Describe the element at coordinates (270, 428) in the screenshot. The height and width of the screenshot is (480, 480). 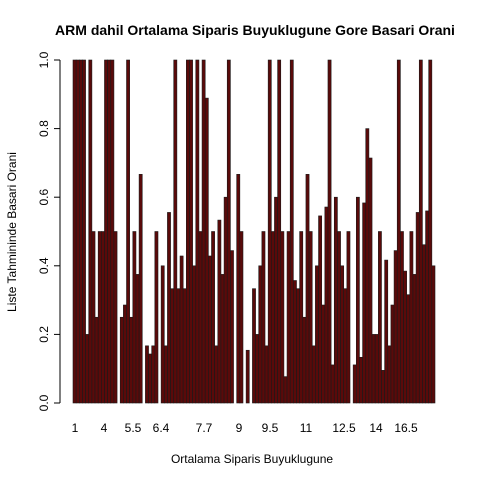
I see `x-tick-label-6: 9.5` at that location.